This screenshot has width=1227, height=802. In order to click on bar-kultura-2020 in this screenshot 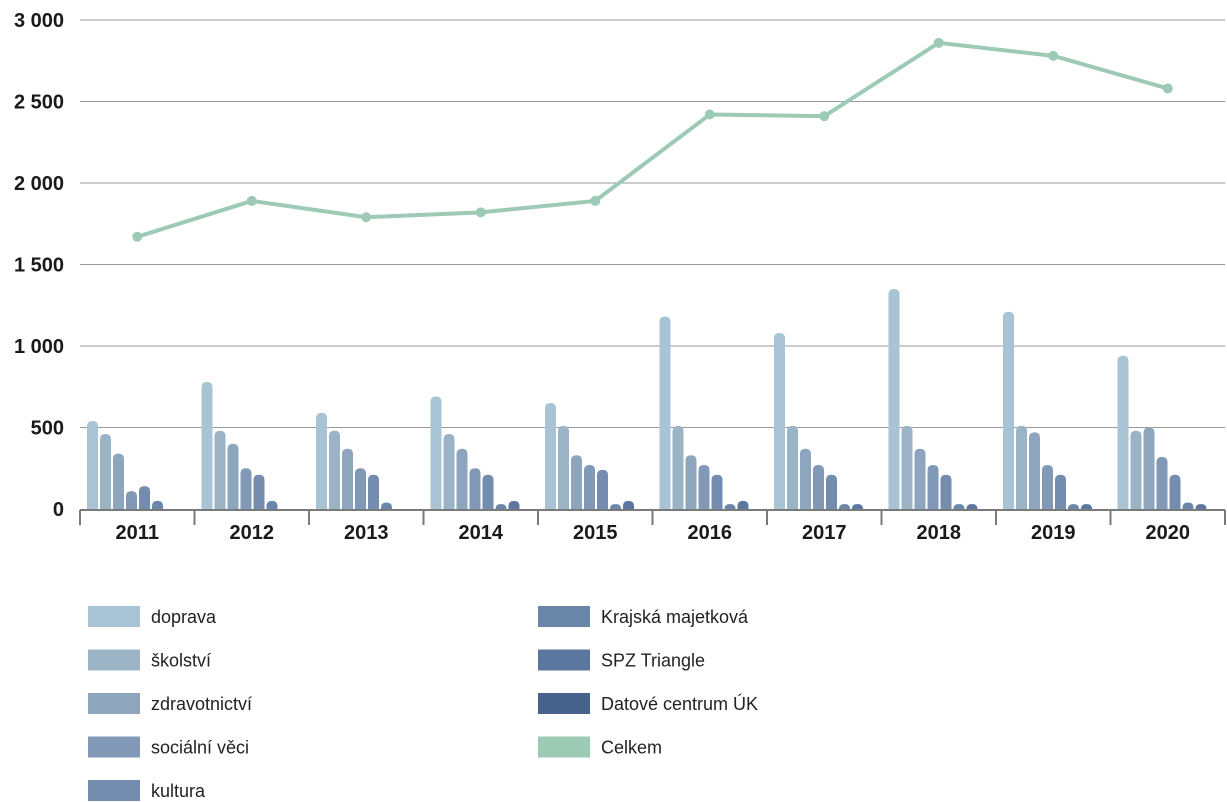, I will do `click(1175, 491)`.